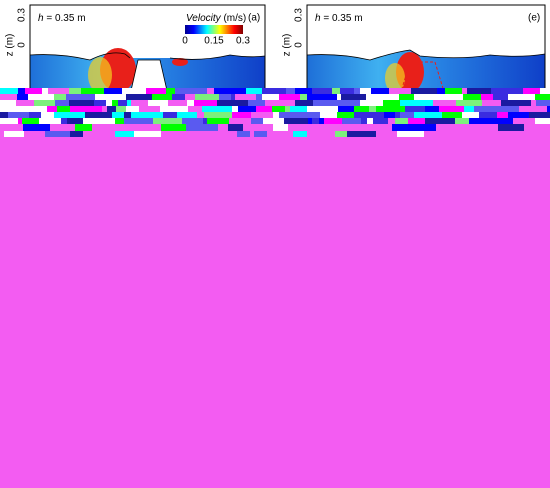 This screenshot has width=550, height=488. I want to click on free-surface, so click(426, 55).